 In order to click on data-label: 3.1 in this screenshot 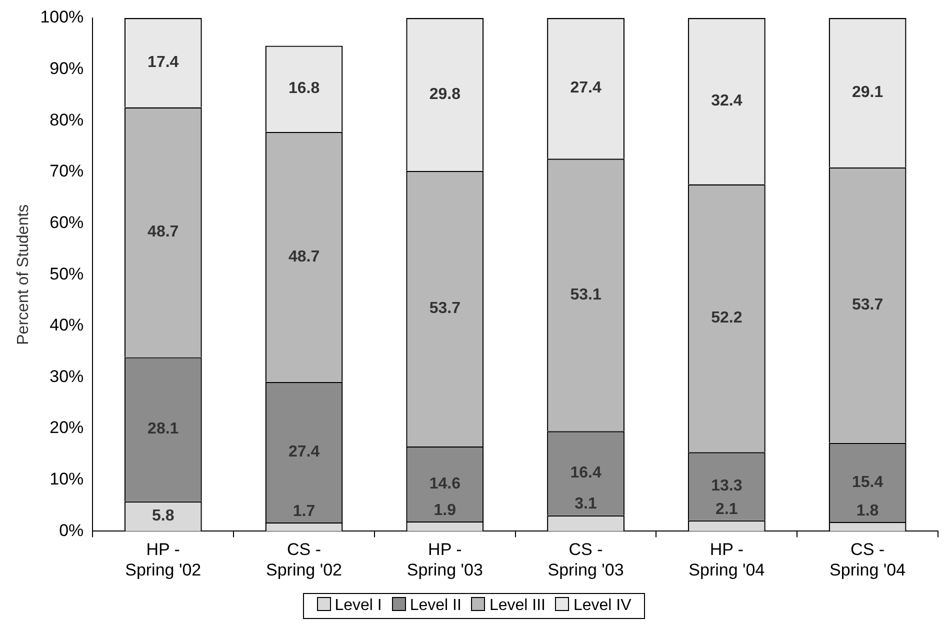, I will do `click(585, 504)`.